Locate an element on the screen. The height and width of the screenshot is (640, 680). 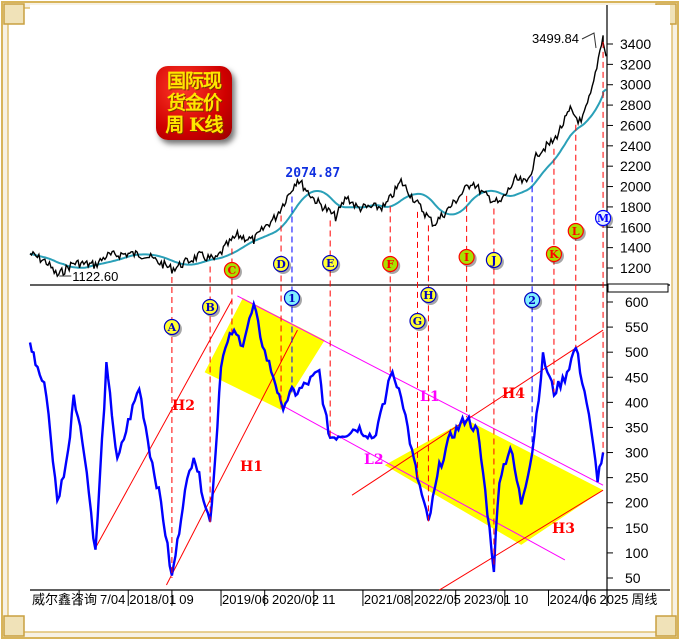
x-tick-label: 09 is located at coordinates (186, 599).